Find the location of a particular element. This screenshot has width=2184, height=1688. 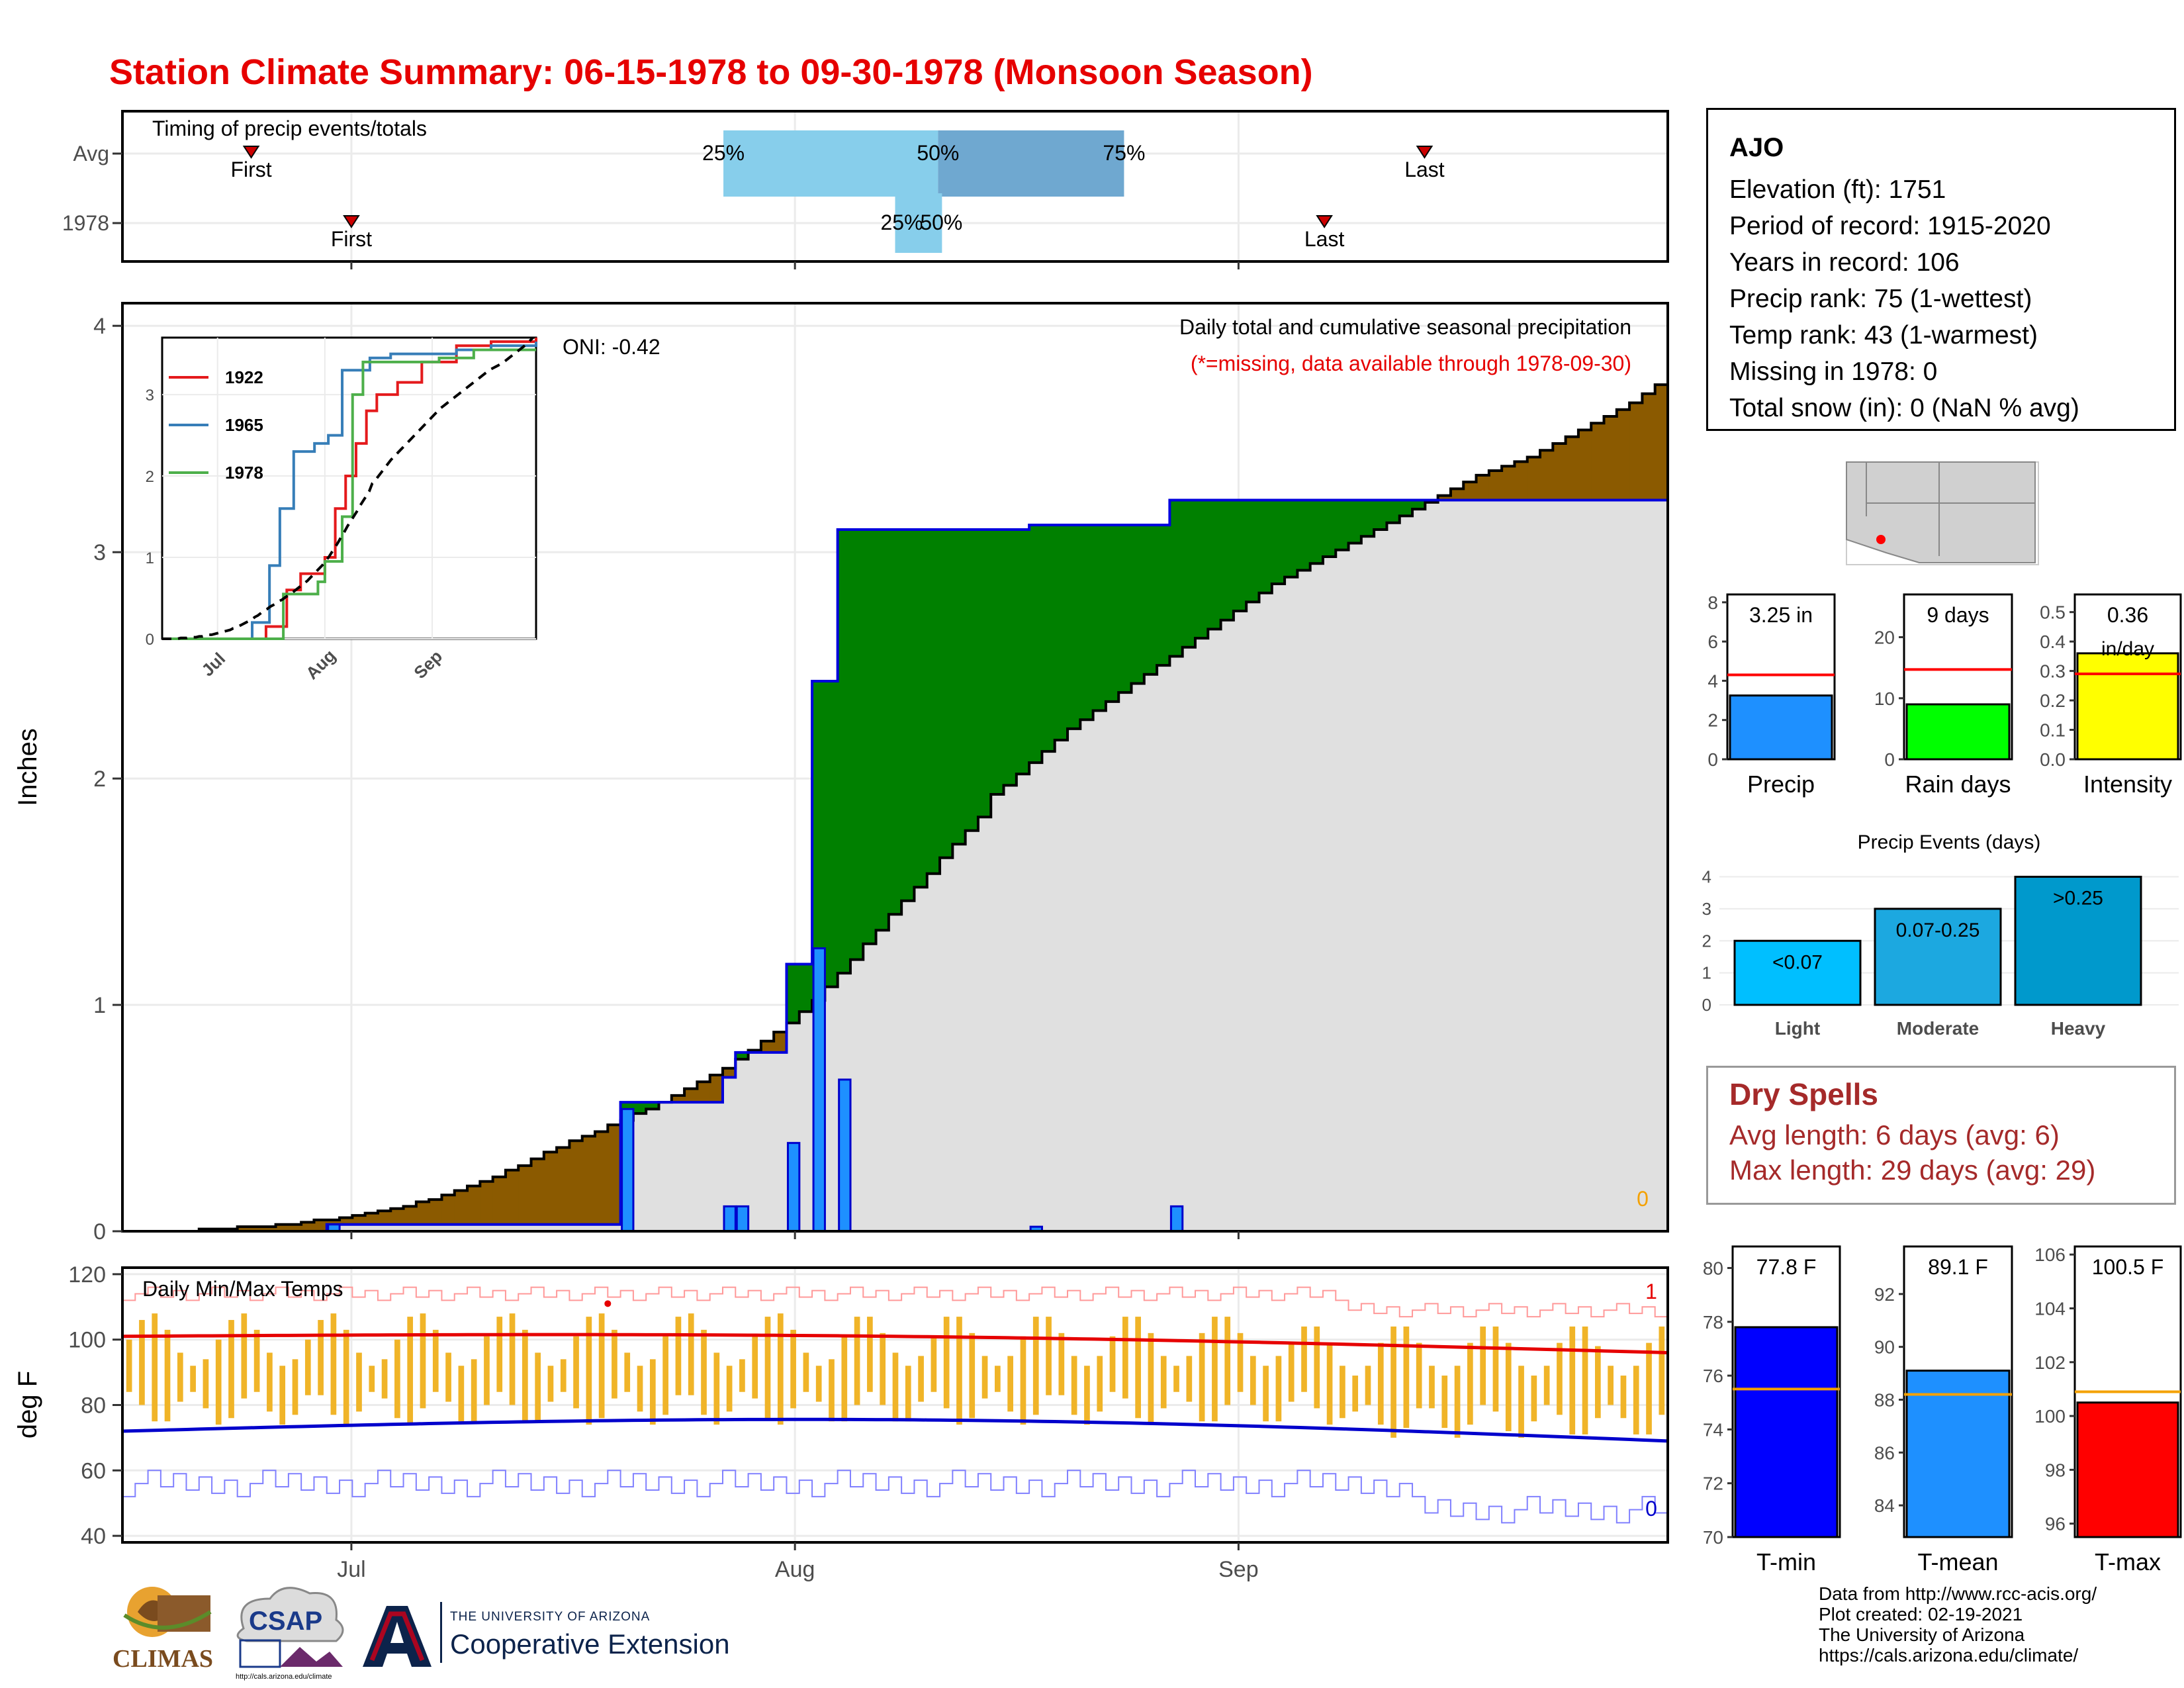

tmax-bar is located at coordinates (2127, 1469).